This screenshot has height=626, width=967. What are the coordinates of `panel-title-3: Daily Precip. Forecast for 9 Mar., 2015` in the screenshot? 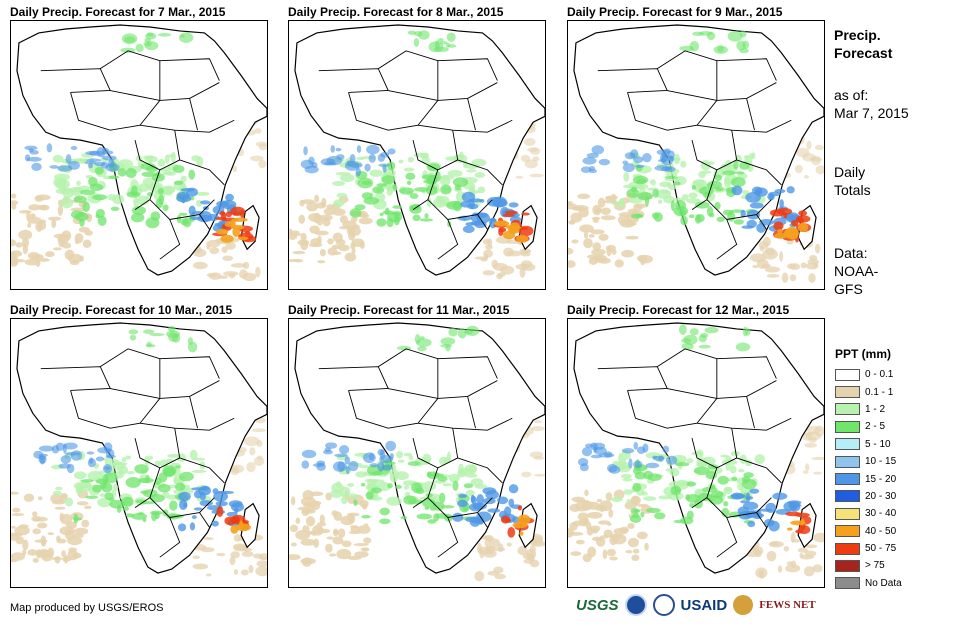 It's located at (675, 12).